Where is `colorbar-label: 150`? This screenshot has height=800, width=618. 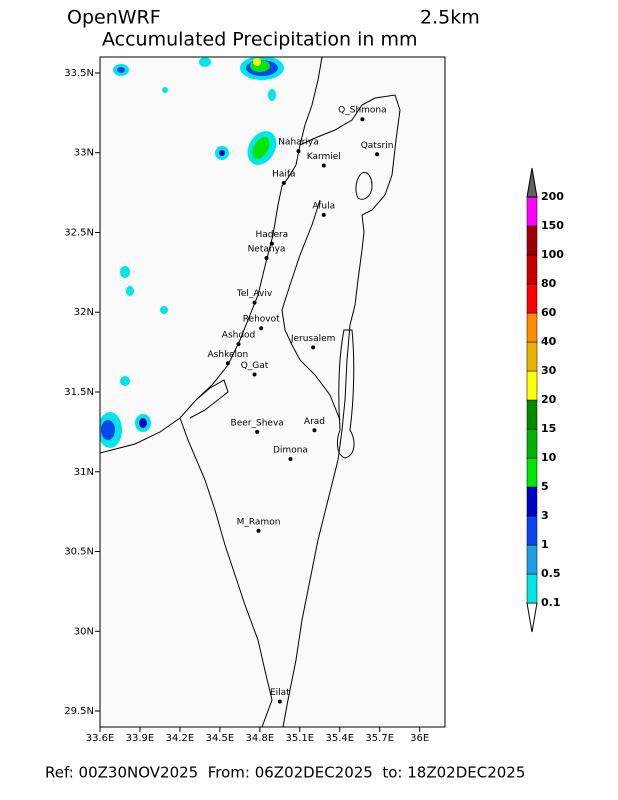 colorbar-label: 150 is located at coordinates (552, 225).